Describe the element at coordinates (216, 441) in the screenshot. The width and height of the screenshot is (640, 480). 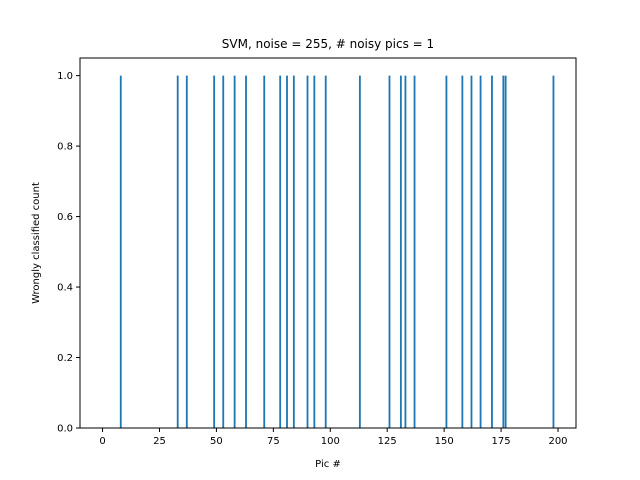
I see `x-tick-label: 50` at that location.